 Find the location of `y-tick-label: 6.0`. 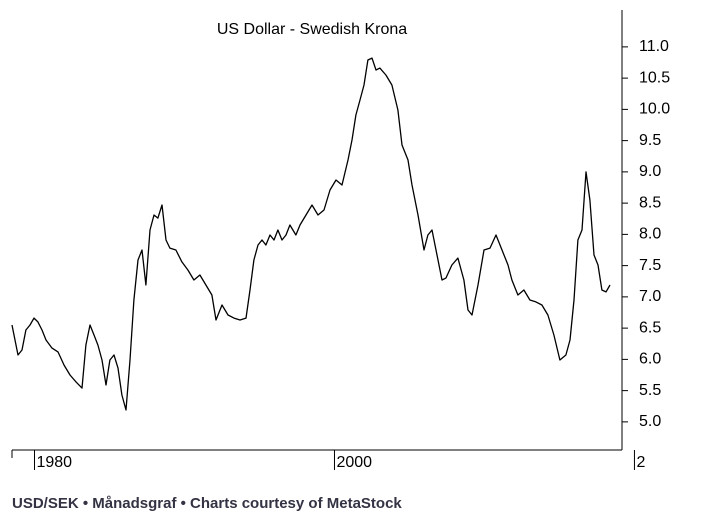

y-tick-label: 6.0 is located at coordinates (650, 359).